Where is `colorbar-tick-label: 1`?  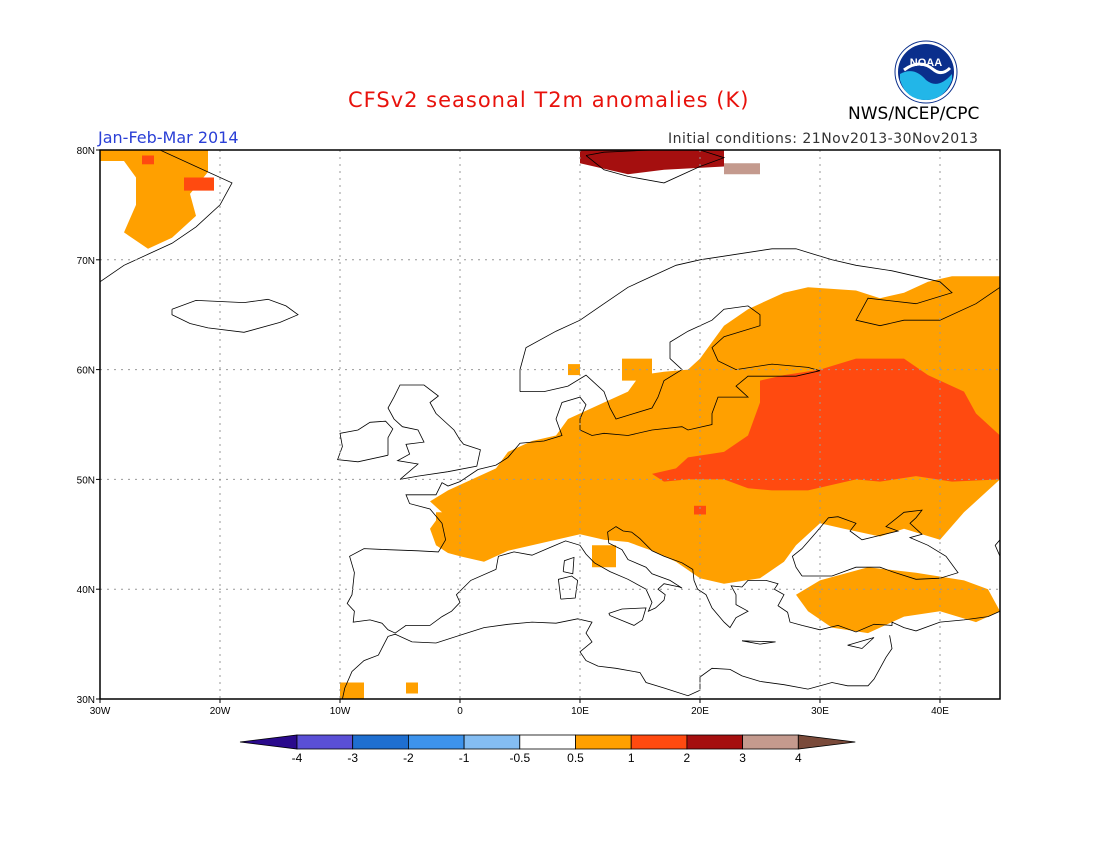
colorbar-tick-label: 1 is located at coordinates (631, 758).